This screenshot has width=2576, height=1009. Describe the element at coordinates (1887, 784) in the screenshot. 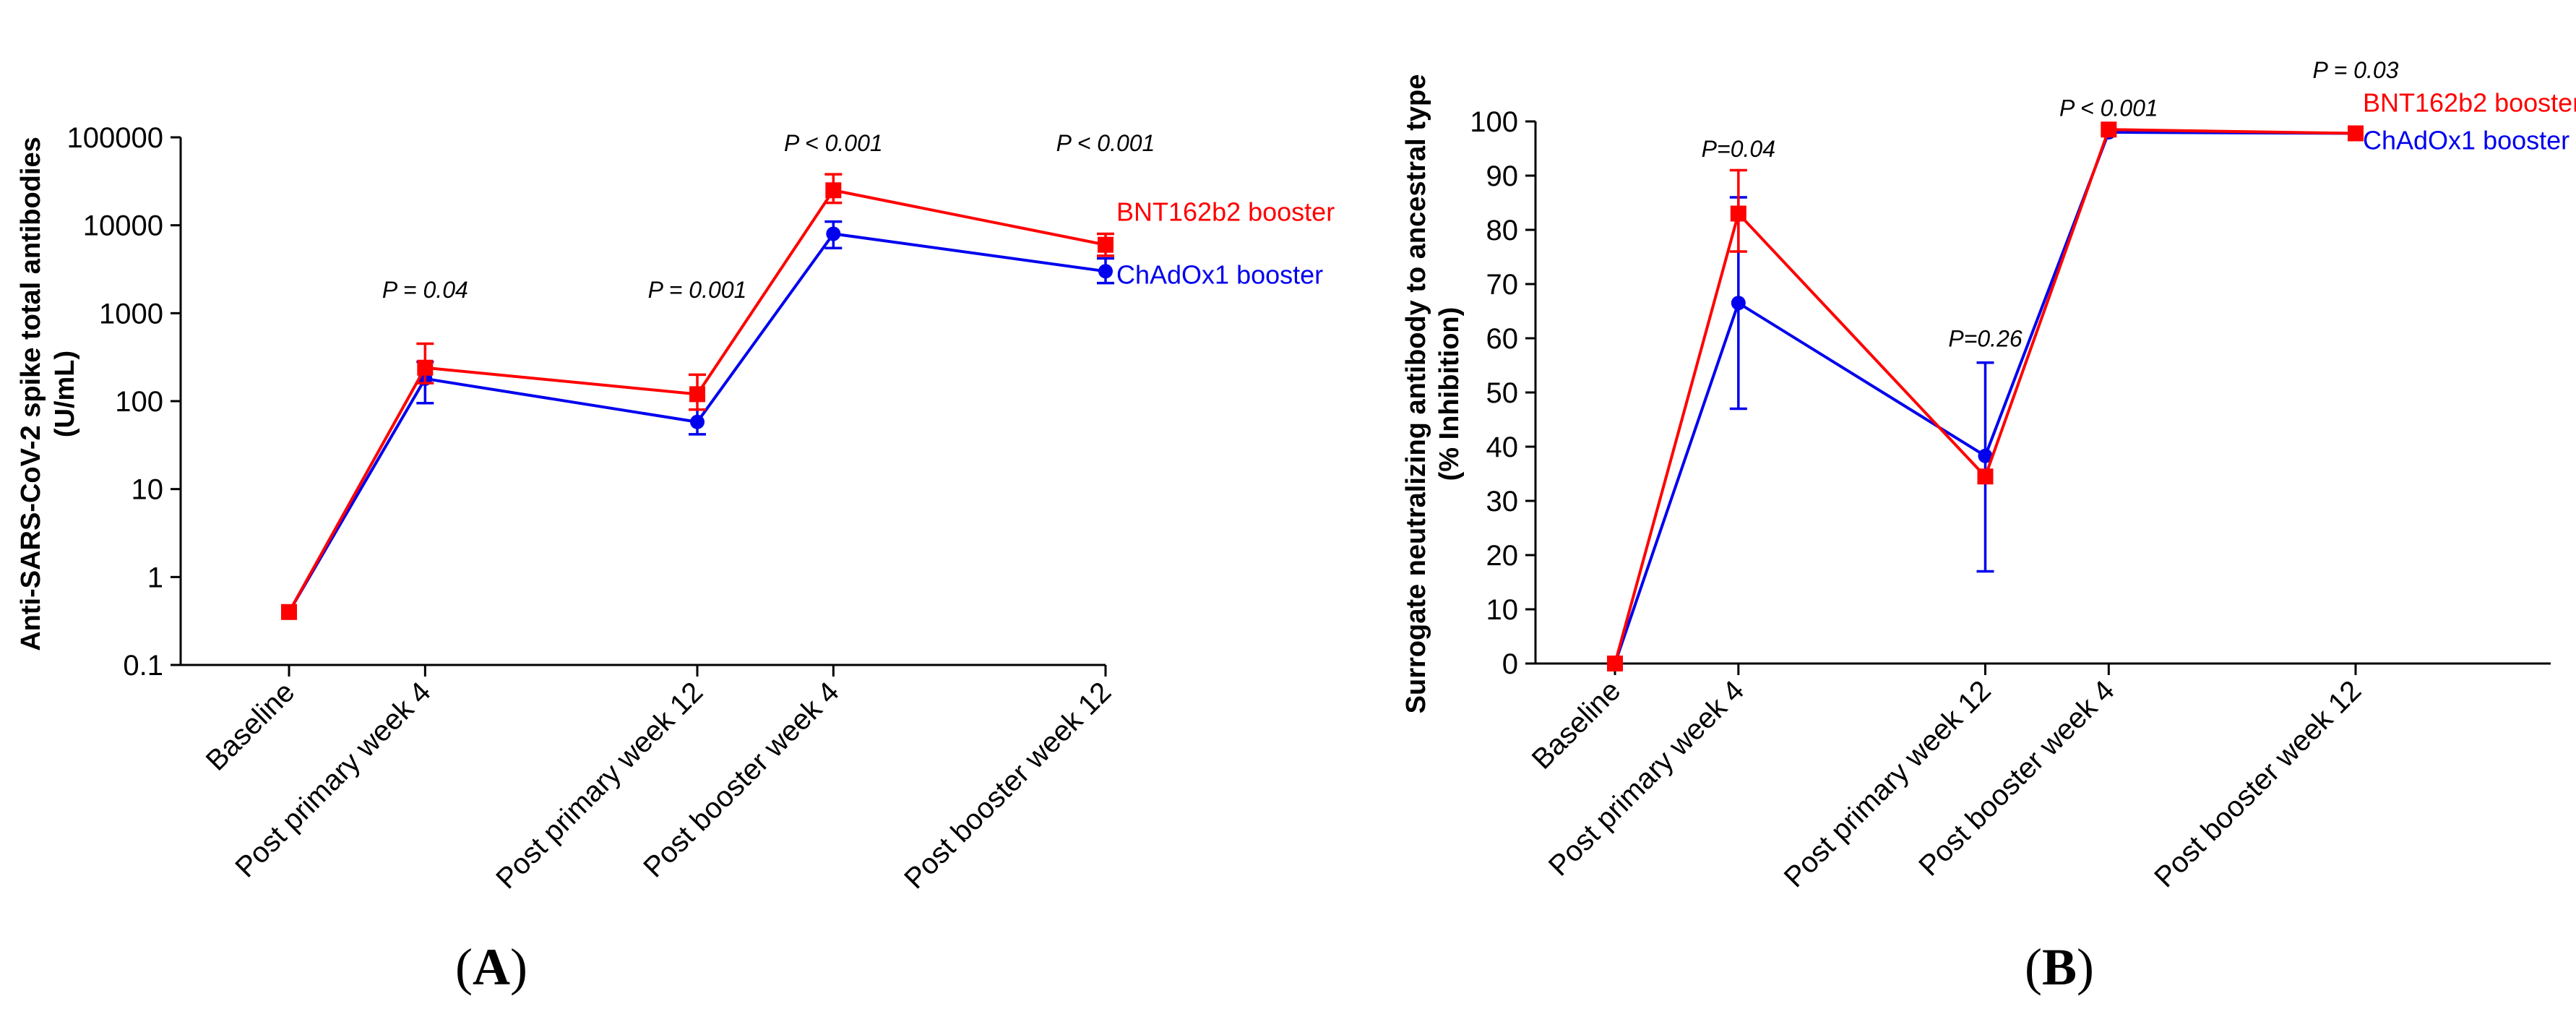

I see `x-tick-label: Post primary week 12` at that location.